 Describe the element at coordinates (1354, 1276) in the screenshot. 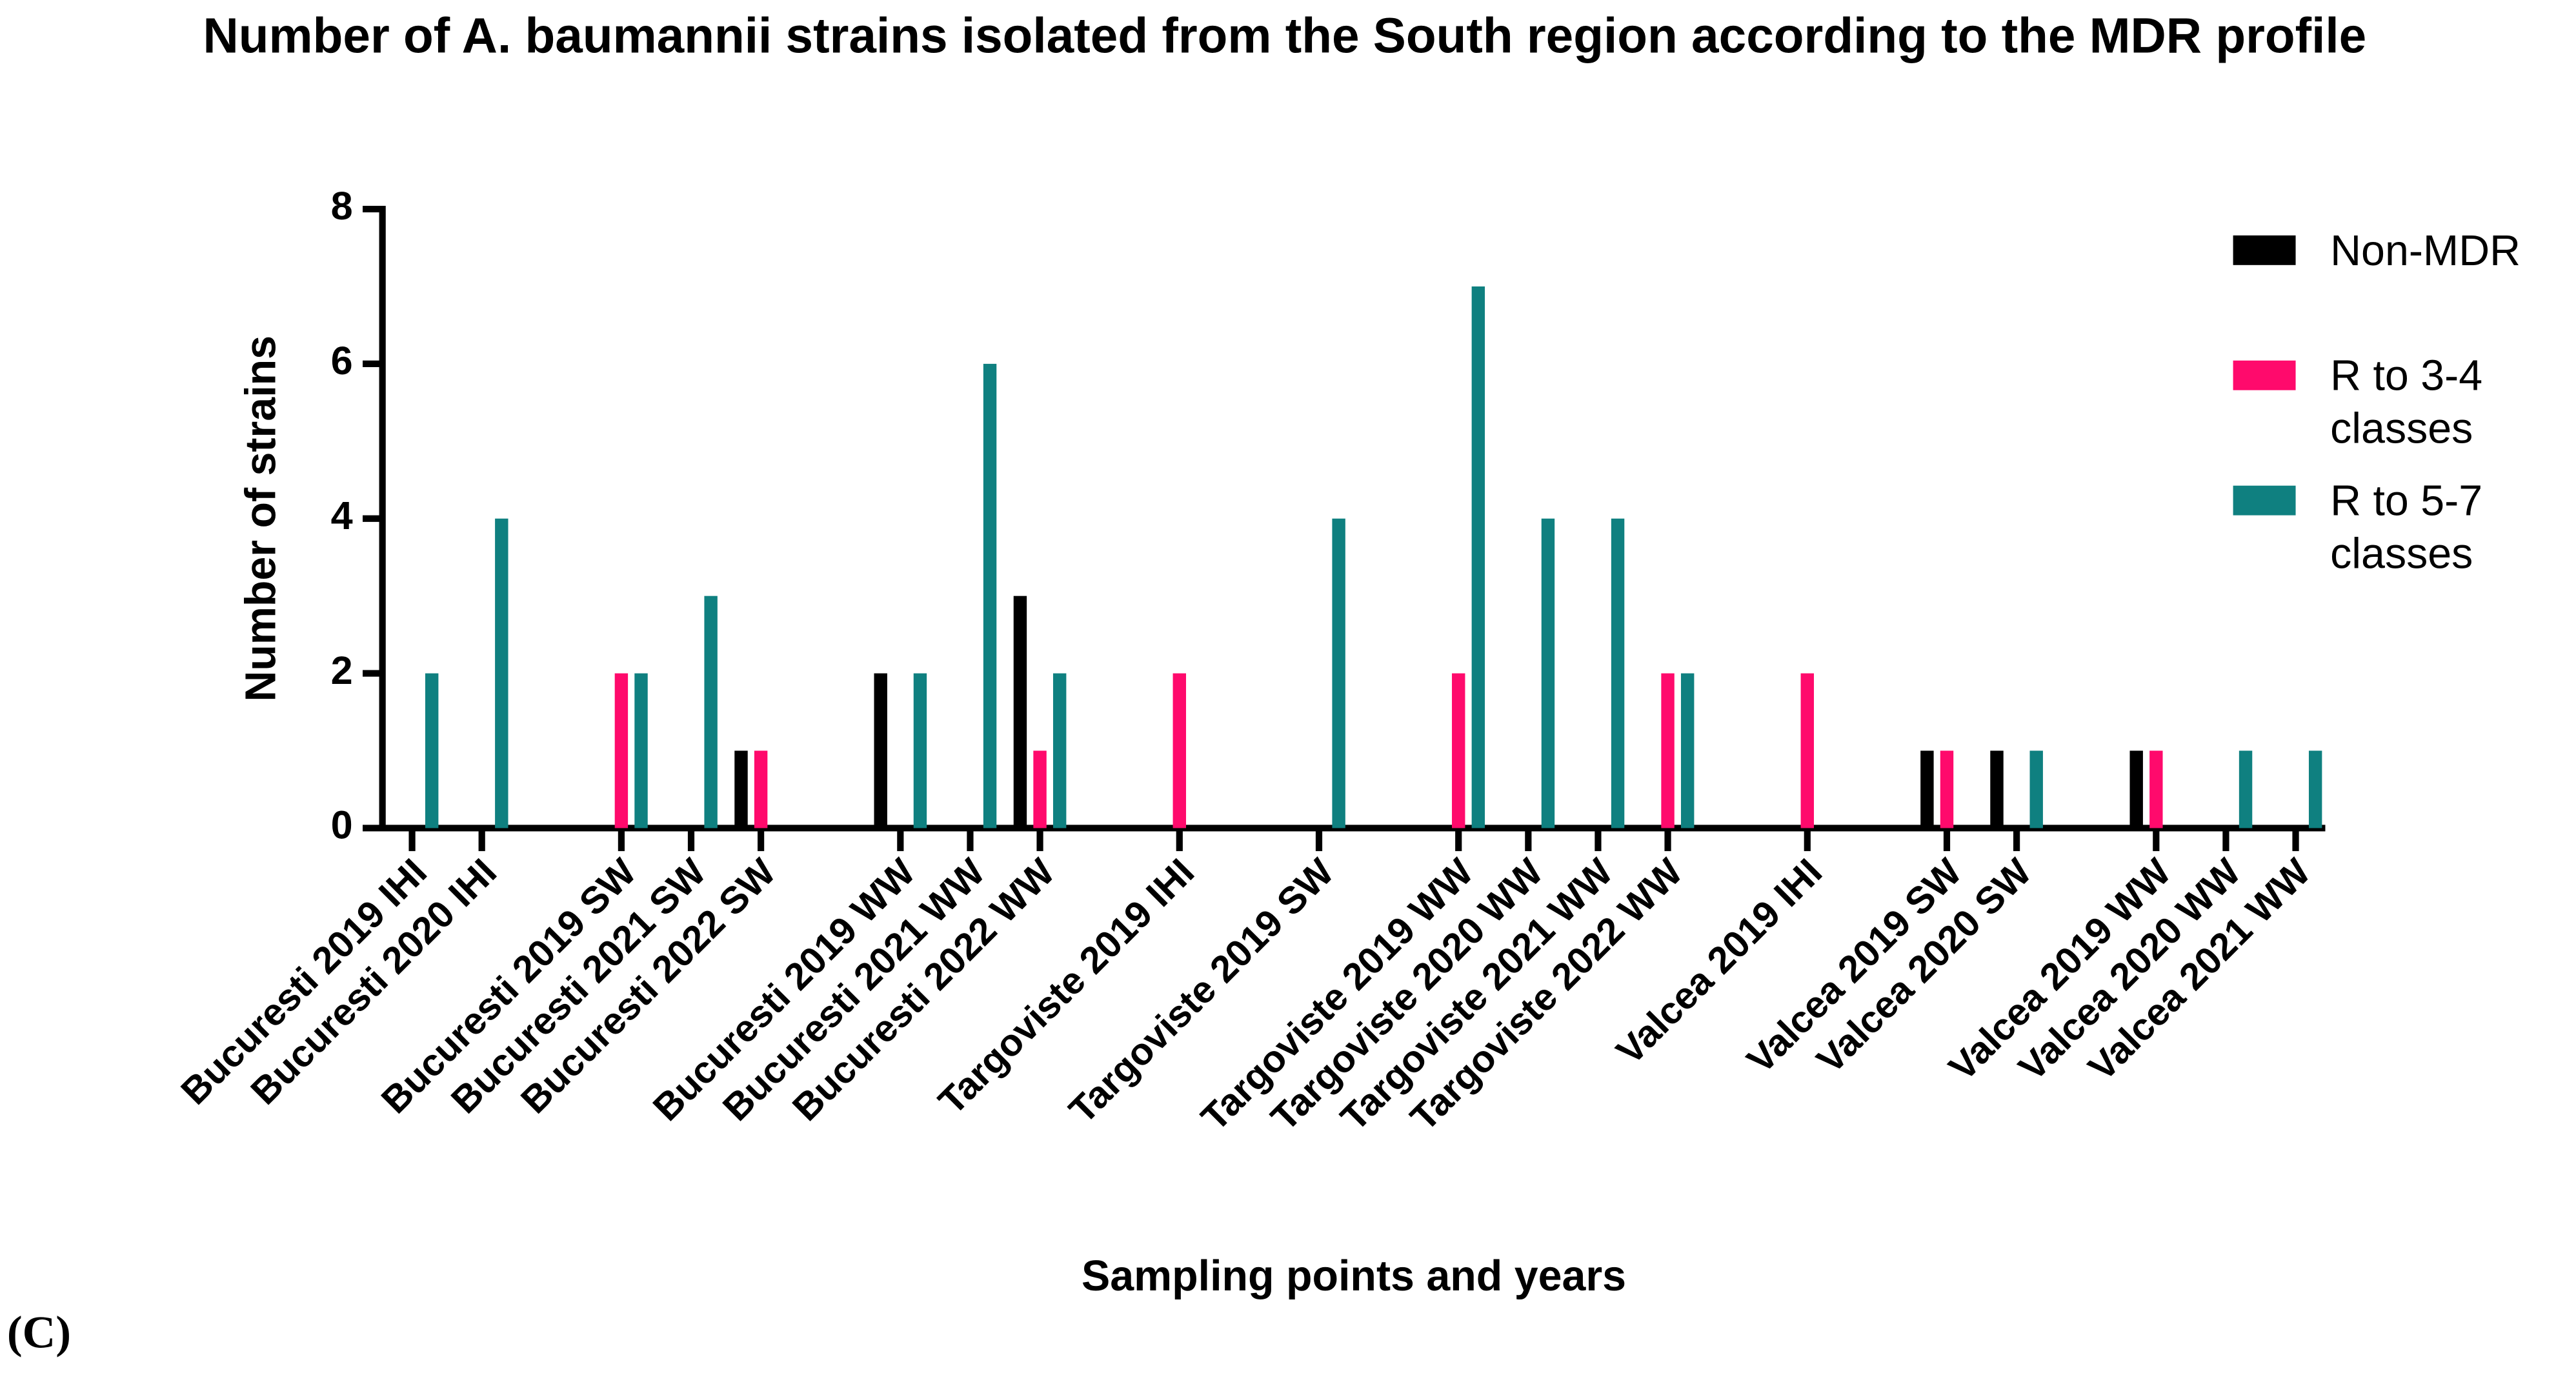

I see `x-axis-label: Sampling points and years` at that location.